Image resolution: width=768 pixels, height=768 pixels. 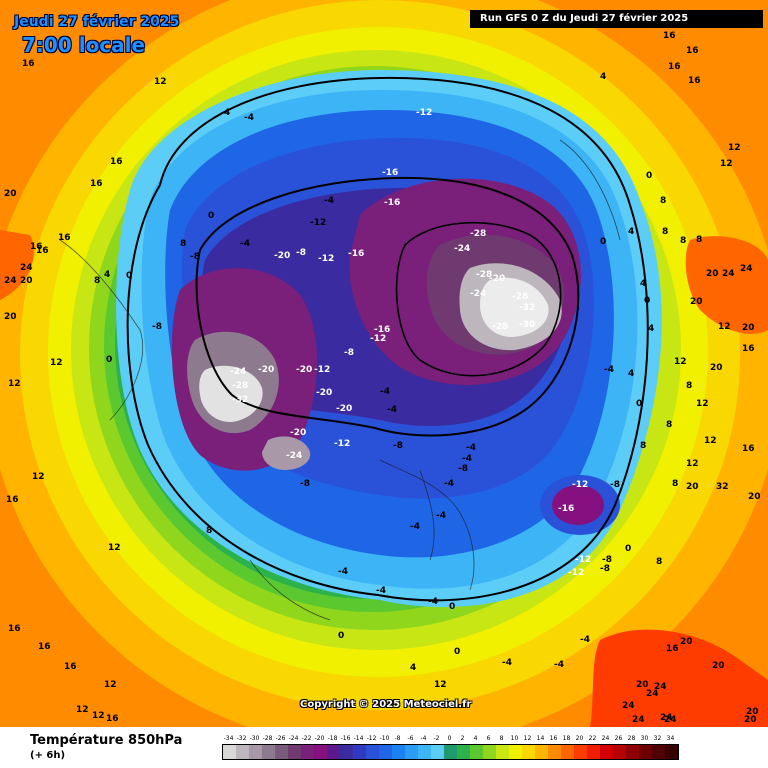 What do you see at coordinates (240, 386) in the screenshot?
I see `isotherm-label: -28` at bounding box center [240, 386].